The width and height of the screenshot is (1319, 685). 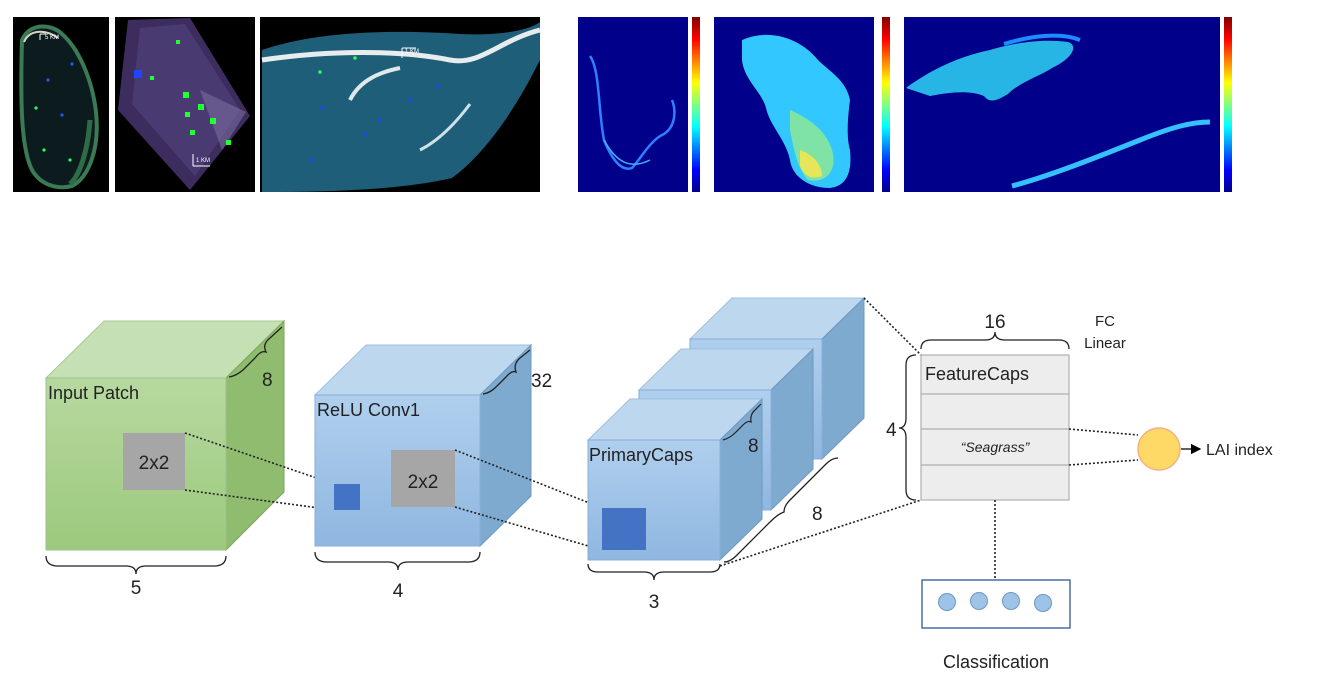 What do you see at coordinates (1105, 321) in the screenshot?
I see `fc-label: FC` at bounding box center [1105, 321].